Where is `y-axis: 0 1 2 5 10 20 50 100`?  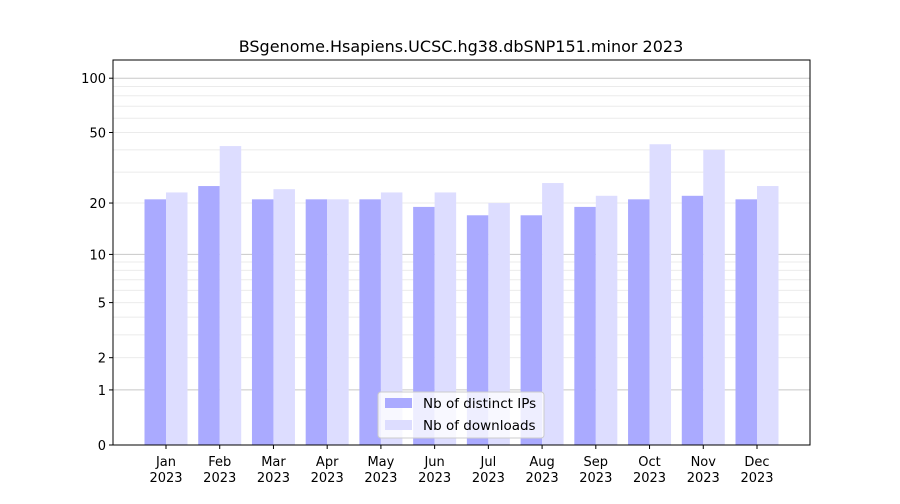 y-axis: 0 1 2 5 10 20 50 100 is located at coordinates (97, 263).